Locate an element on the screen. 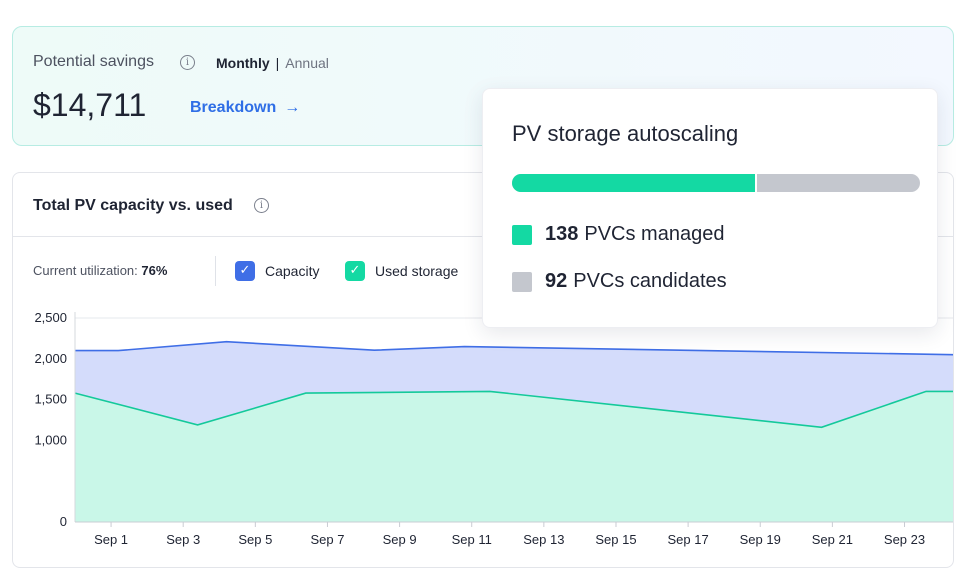 This screenshot has width=965, height=586. candidates-swatch is located at coordinates (522, 281).